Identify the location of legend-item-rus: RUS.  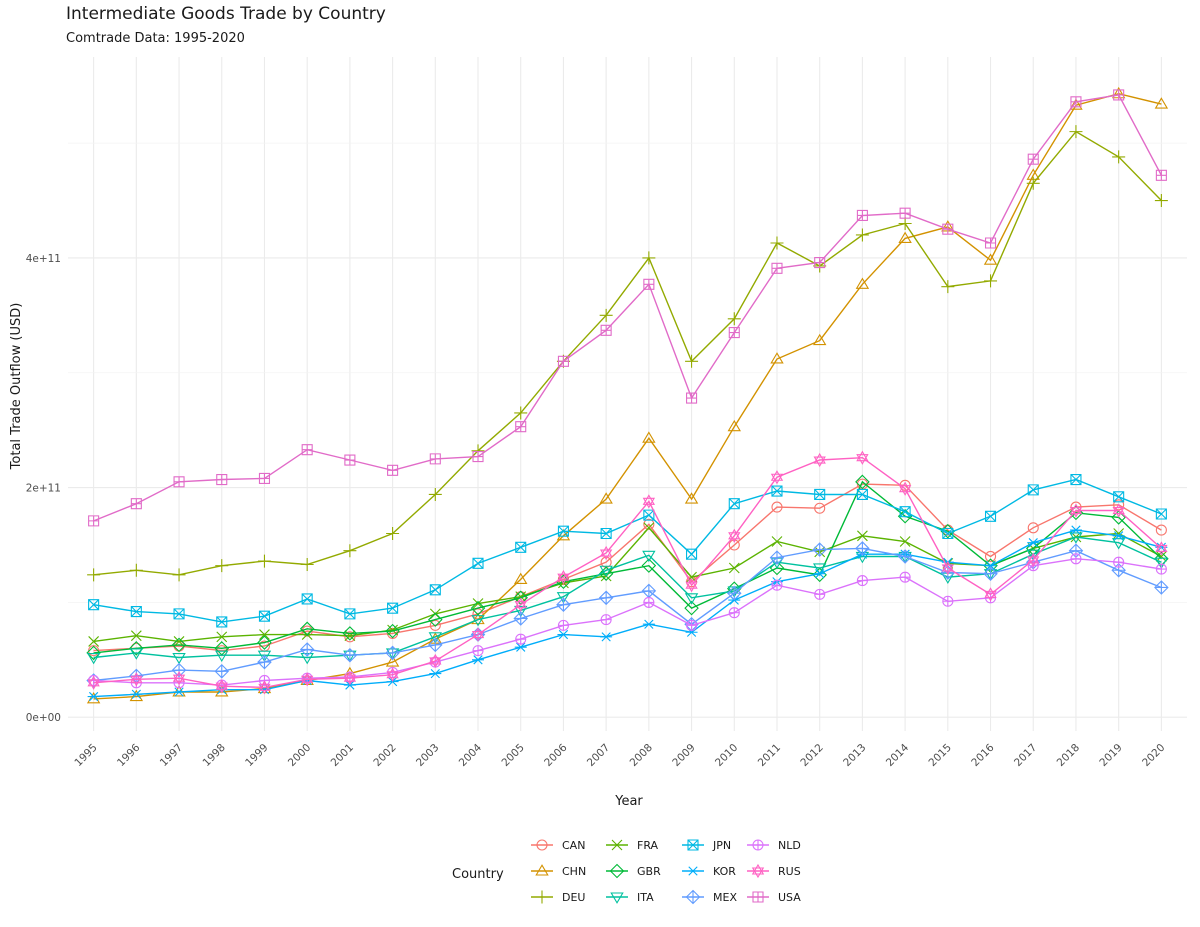
(774, 871).